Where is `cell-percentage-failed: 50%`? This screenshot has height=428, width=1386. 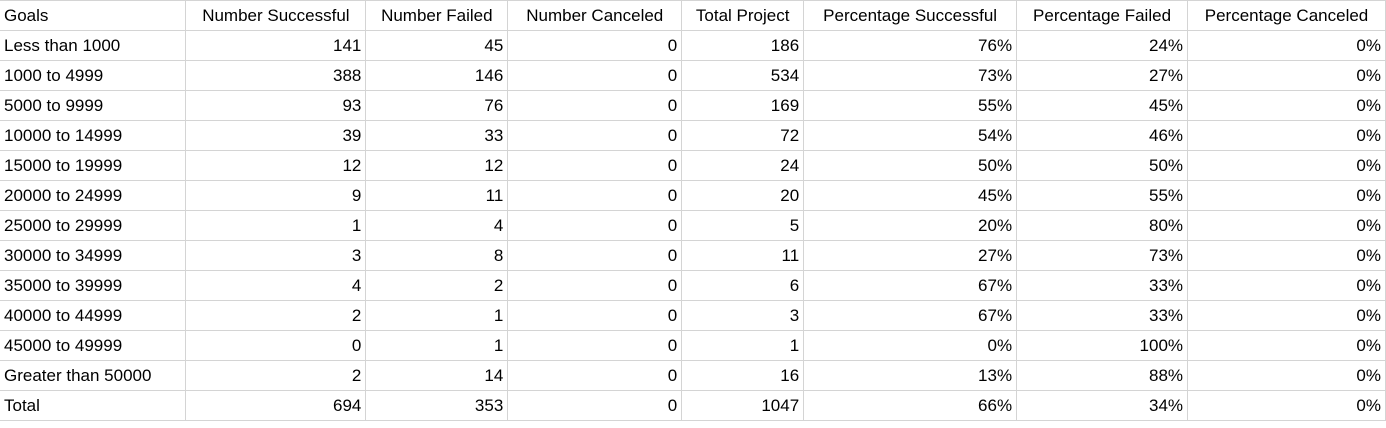 cell-percentage-failed: 50% is located at coordinates (1102, 165).